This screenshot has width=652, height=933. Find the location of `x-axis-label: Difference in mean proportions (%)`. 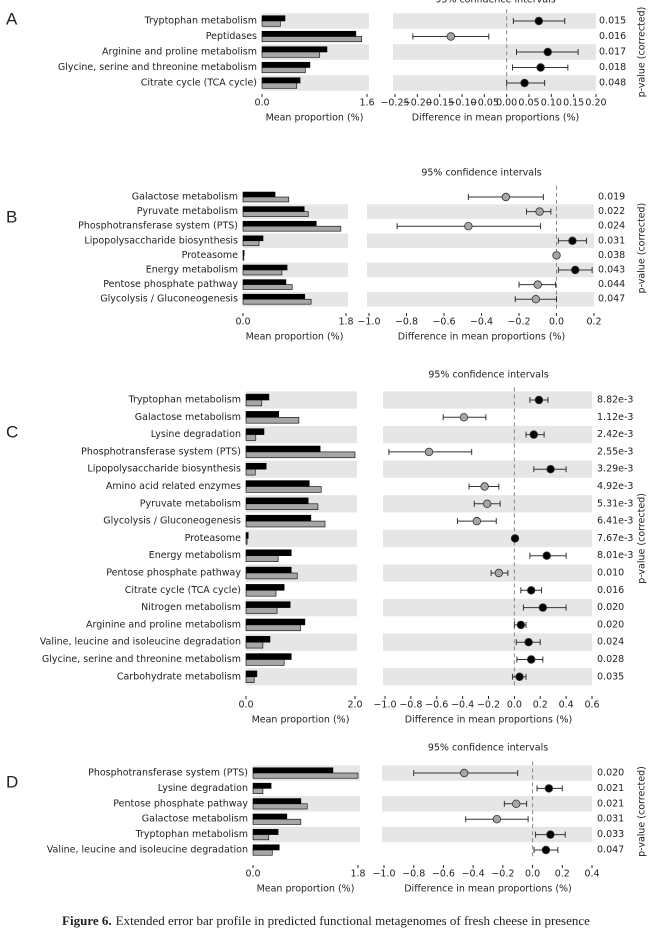

x-axis-label: Difference in mean proportions (%) is located at coordinates (482, 337).